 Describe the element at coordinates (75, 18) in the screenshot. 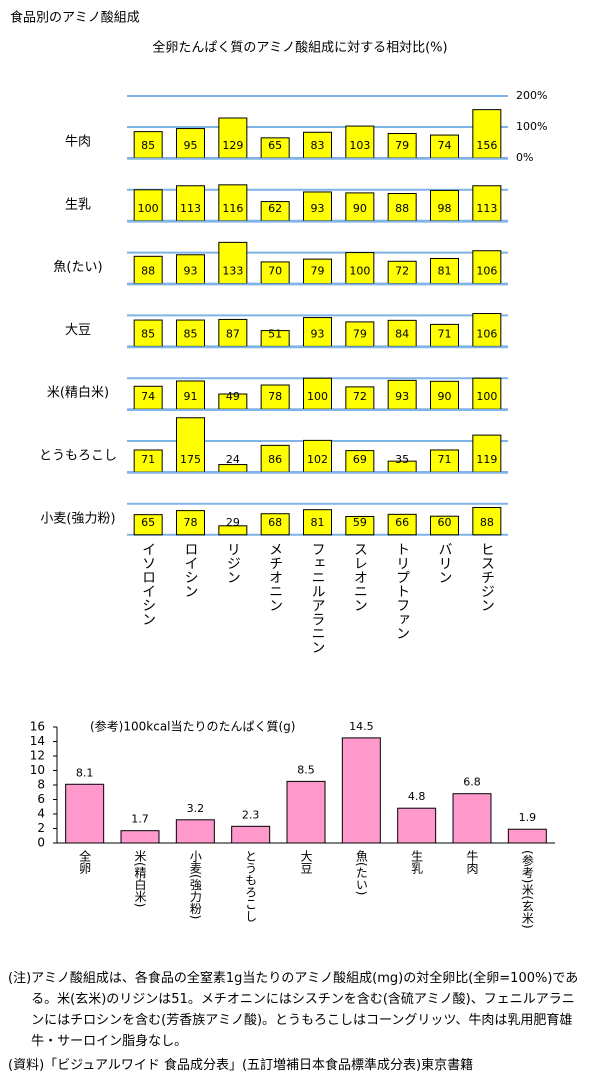

I see `page-title: 食品別のアミノ酸組成` at that location.